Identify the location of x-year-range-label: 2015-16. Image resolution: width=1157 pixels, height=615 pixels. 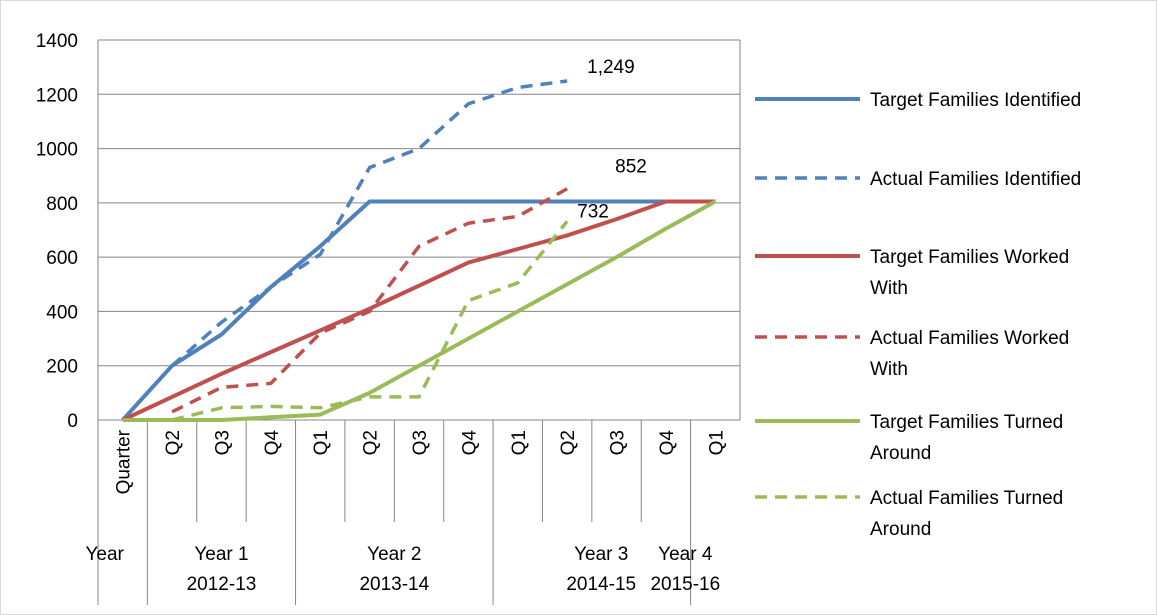
(685, 584).